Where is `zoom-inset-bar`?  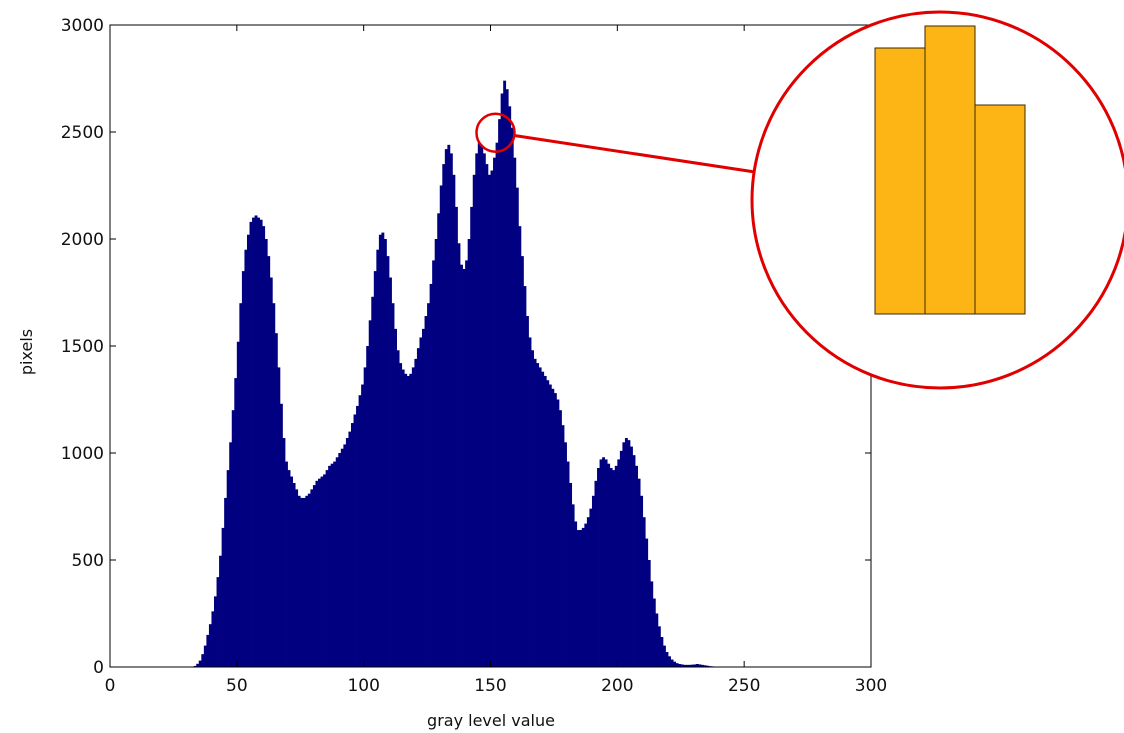
zoom-inset-bar is located at coordinates (1000, 209).